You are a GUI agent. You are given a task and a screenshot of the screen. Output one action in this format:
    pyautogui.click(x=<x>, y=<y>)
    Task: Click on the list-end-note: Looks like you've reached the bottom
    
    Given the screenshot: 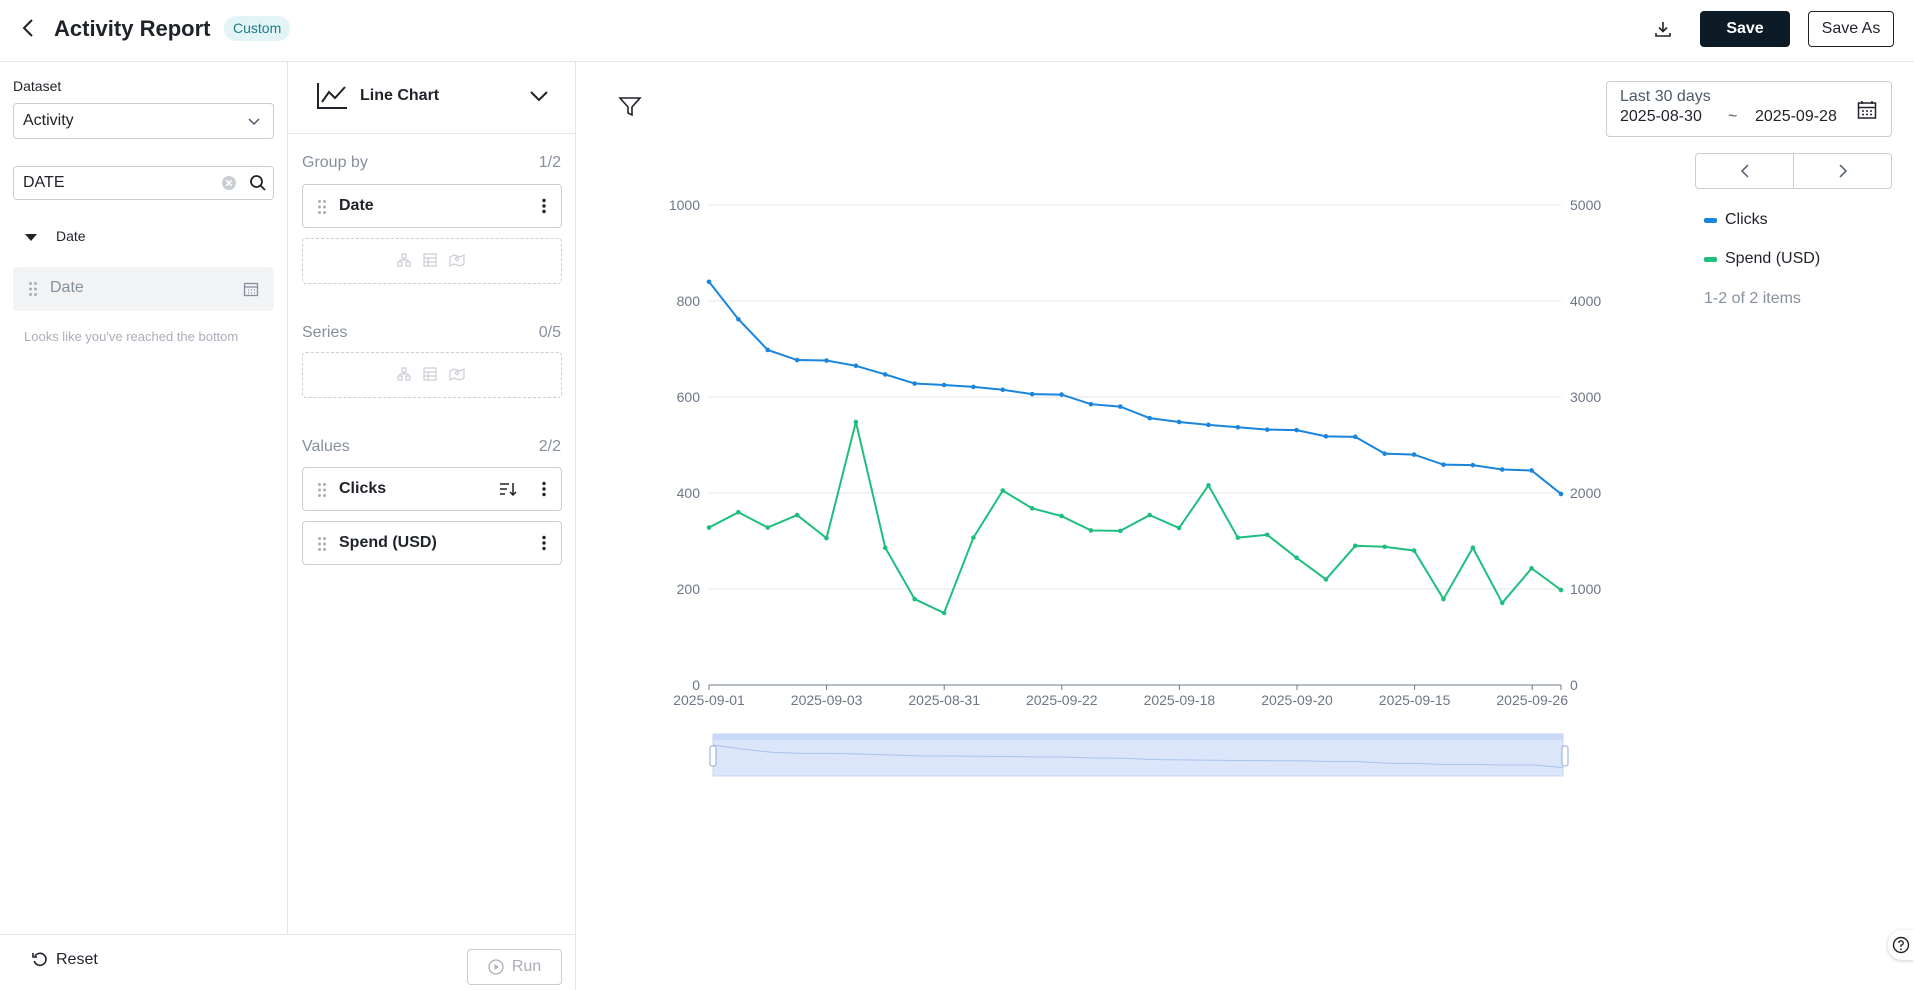 What is the action you would take?
    pyautogui.click(x=131, y=336)
    